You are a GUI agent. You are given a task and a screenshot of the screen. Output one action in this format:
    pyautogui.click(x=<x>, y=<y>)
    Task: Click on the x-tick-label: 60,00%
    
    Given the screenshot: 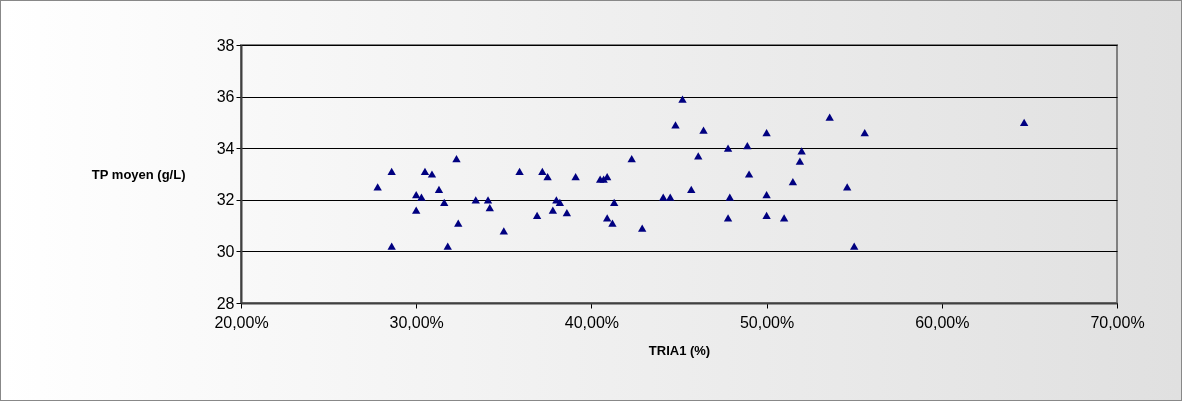 What is the action you would take?
    pyautogui.click(x=942, y=322)
    